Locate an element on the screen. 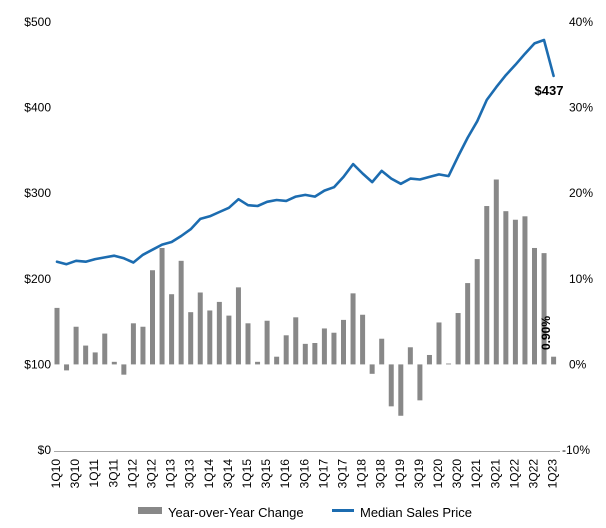 The height and width of the screenshot is (528, 606). bar-2Q11 is located at coordinates (105, 349).